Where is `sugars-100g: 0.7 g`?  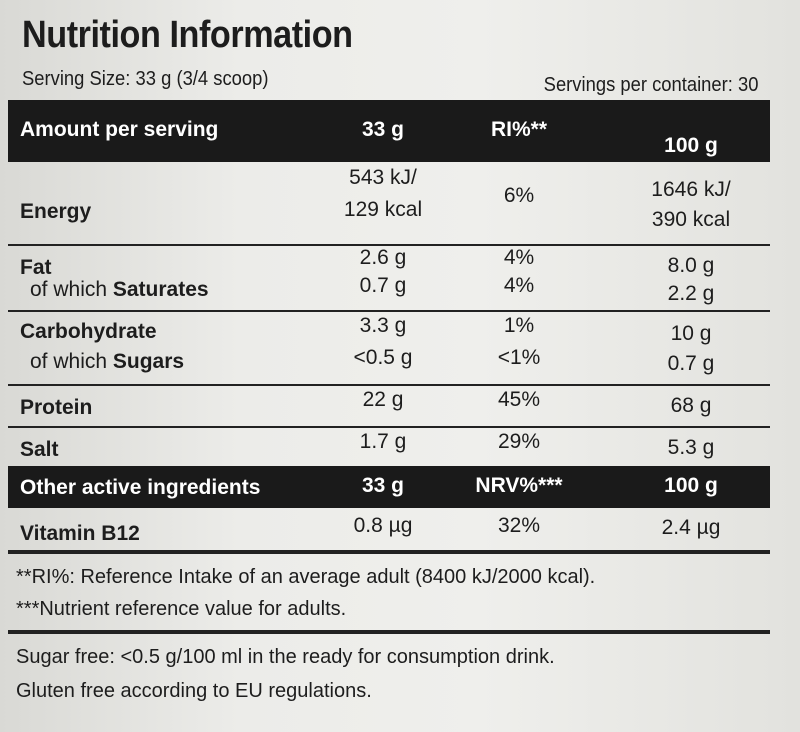
sugars-100g: 0.7 g is located at coordinates (691, 363).